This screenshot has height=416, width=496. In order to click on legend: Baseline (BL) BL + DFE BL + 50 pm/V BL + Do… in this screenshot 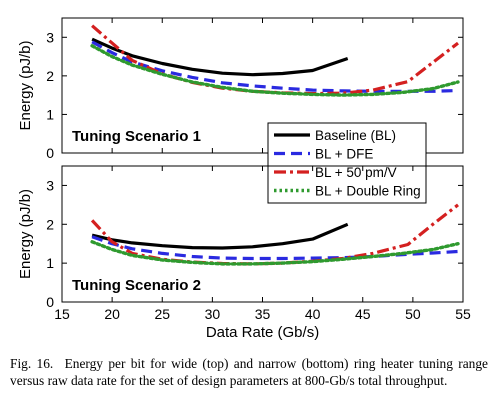, I will do `click(347, 163)`.